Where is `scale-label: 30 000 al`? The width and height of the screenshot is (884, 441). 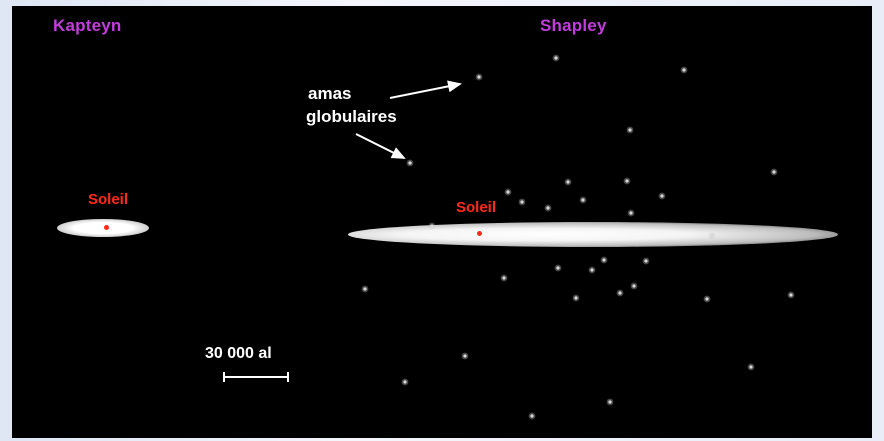 scale-label: 30 000 al is located at coordinates (238, 353).